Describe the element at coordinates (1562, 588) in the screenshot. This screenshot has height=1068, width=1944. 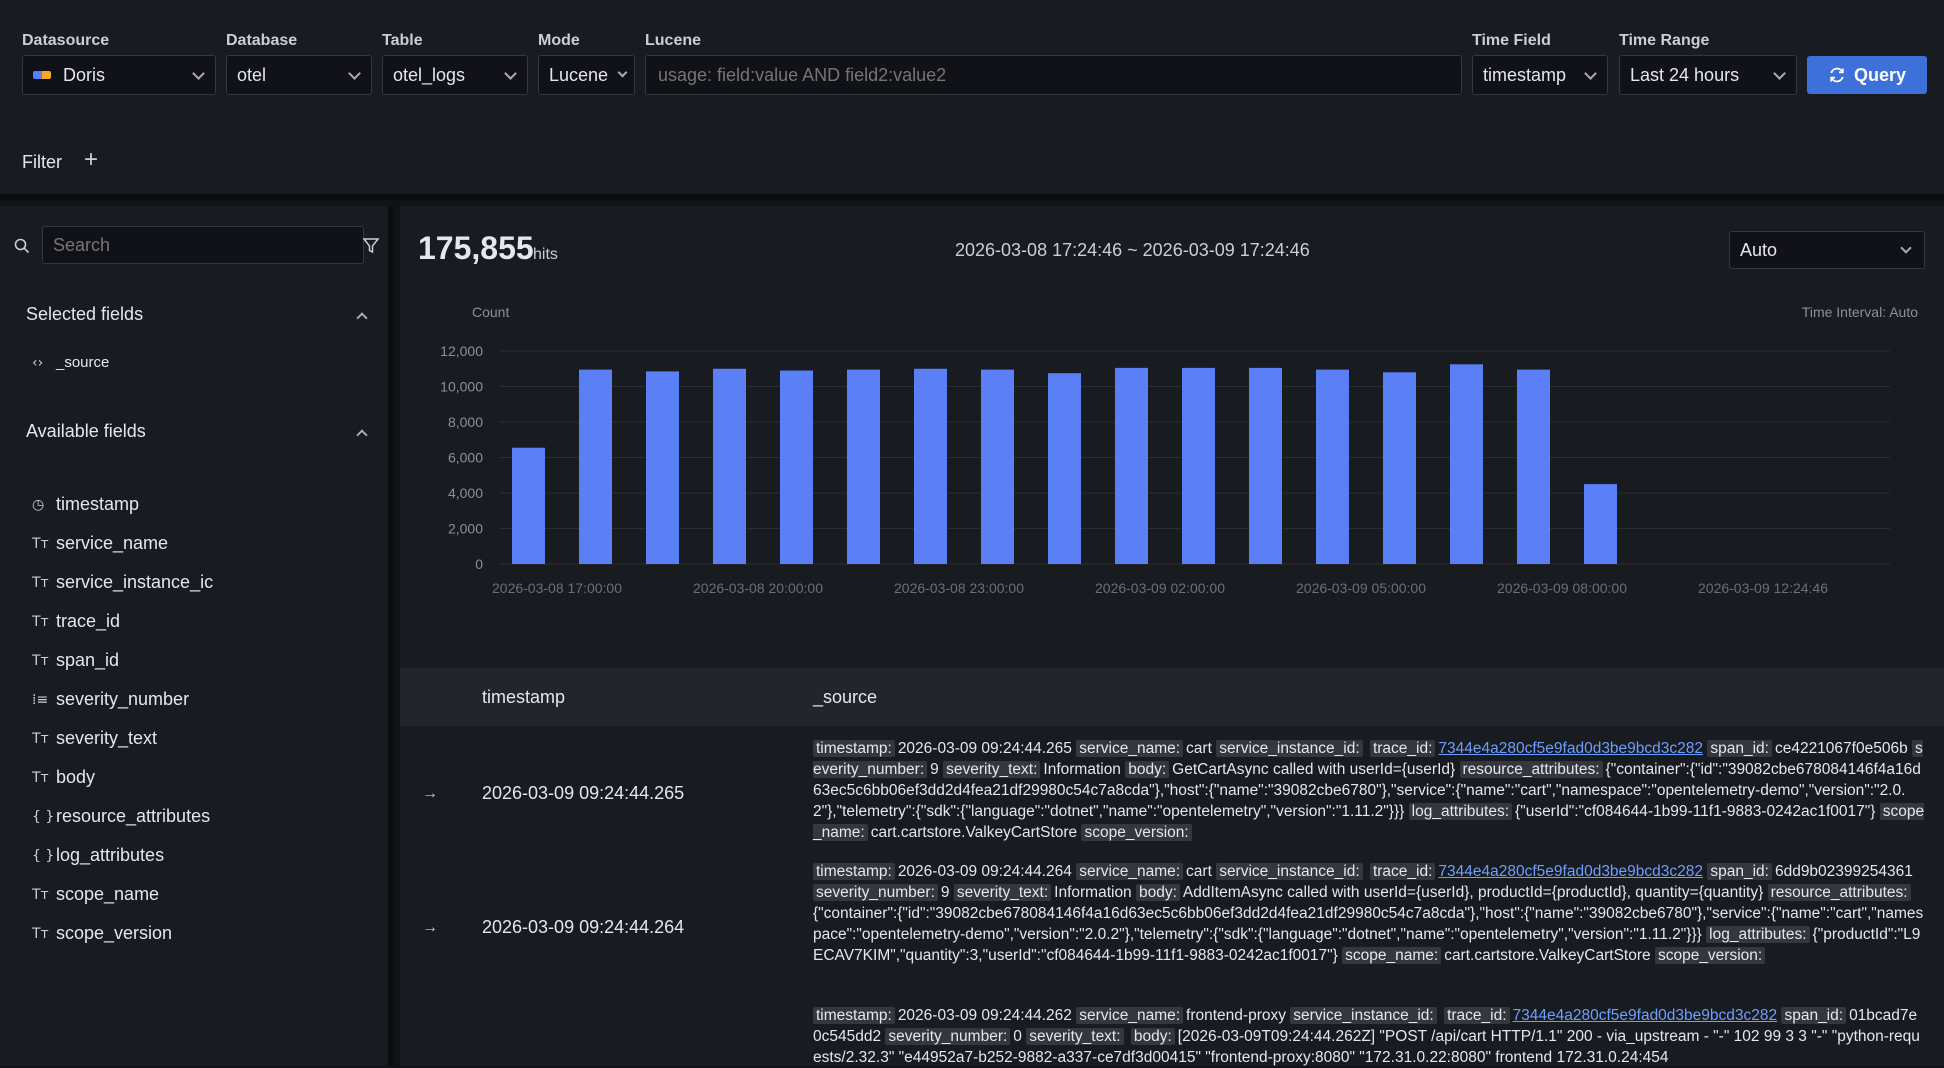
I see `x-tick-label: 2026-03-09 08:00:00` at that location.